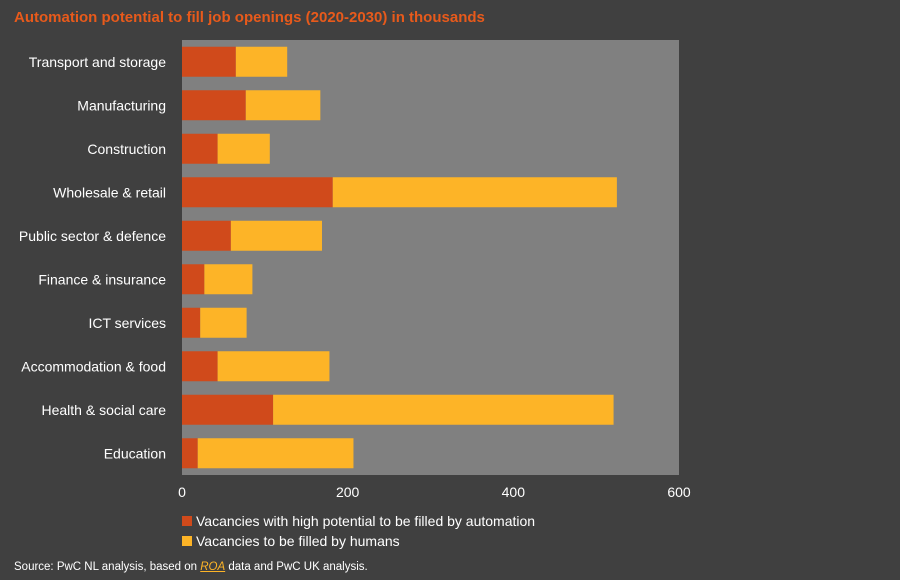 This screenshot has width=900, height=580. I want to click on source-prefix: Source: PwC NL analysis, based on, so click(107, 567).